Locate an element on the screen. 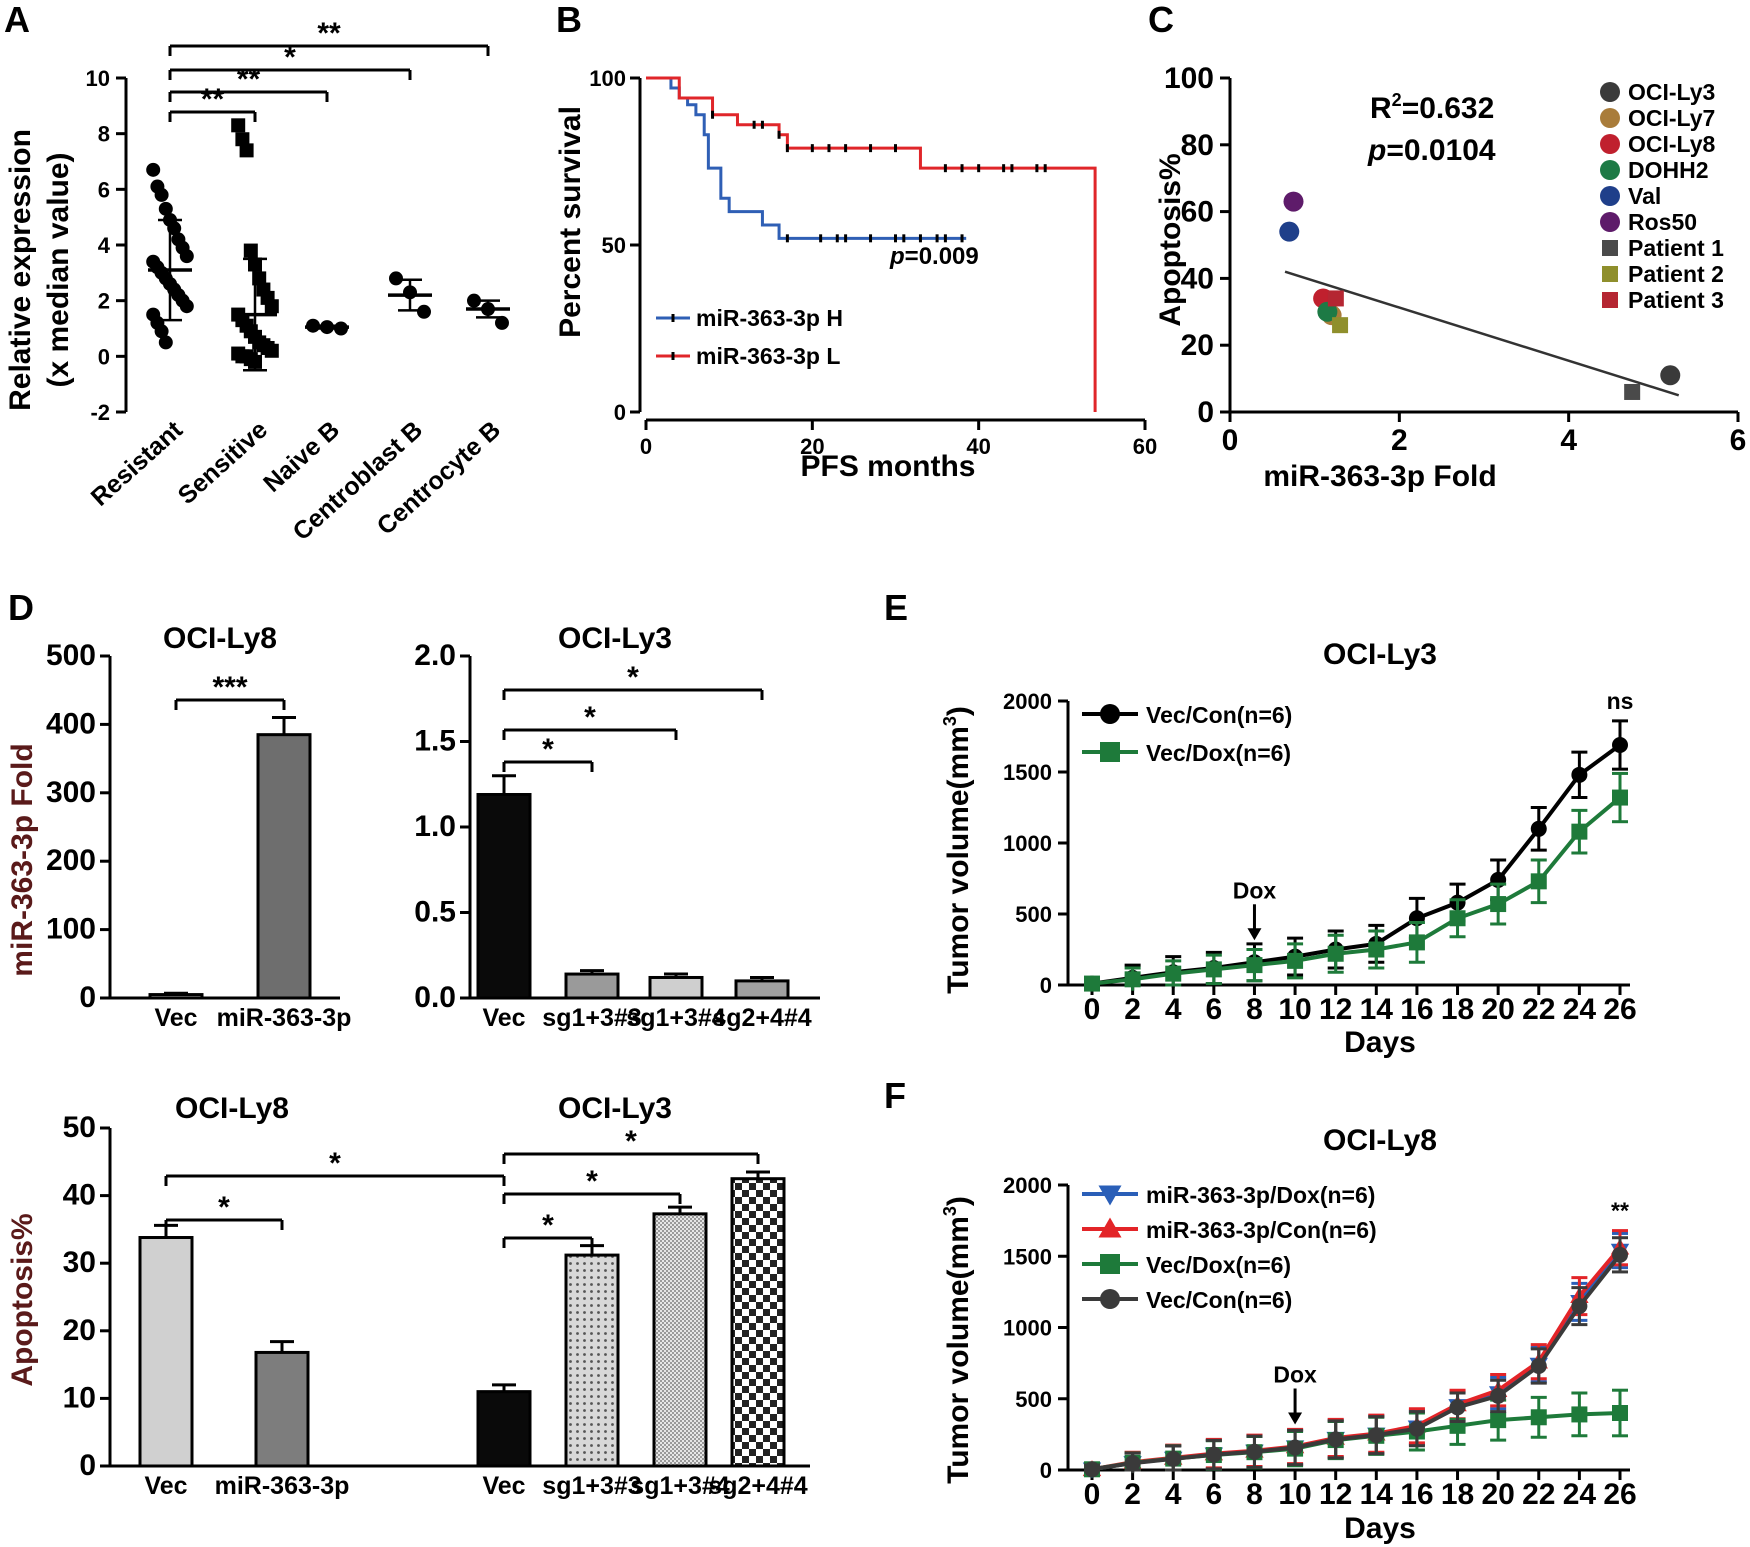 Image resolution: width=1750 pixels, height=1547 pixels. panel-e-xtick-label-6: 12 is located at coordinates (1335, 1009).